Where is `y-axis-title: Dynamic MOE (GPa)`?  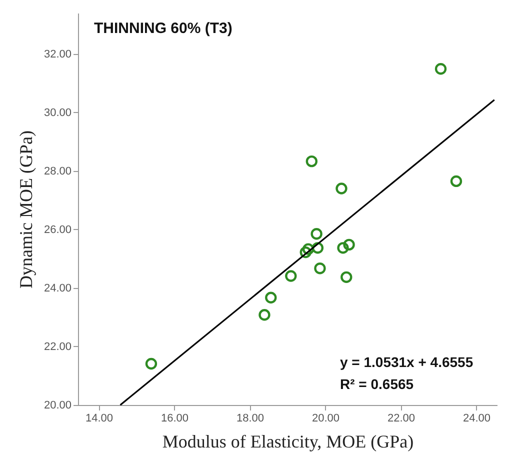
y-axis-title: Dynamic MOE (GPa) is located at coordinates (26, 209).